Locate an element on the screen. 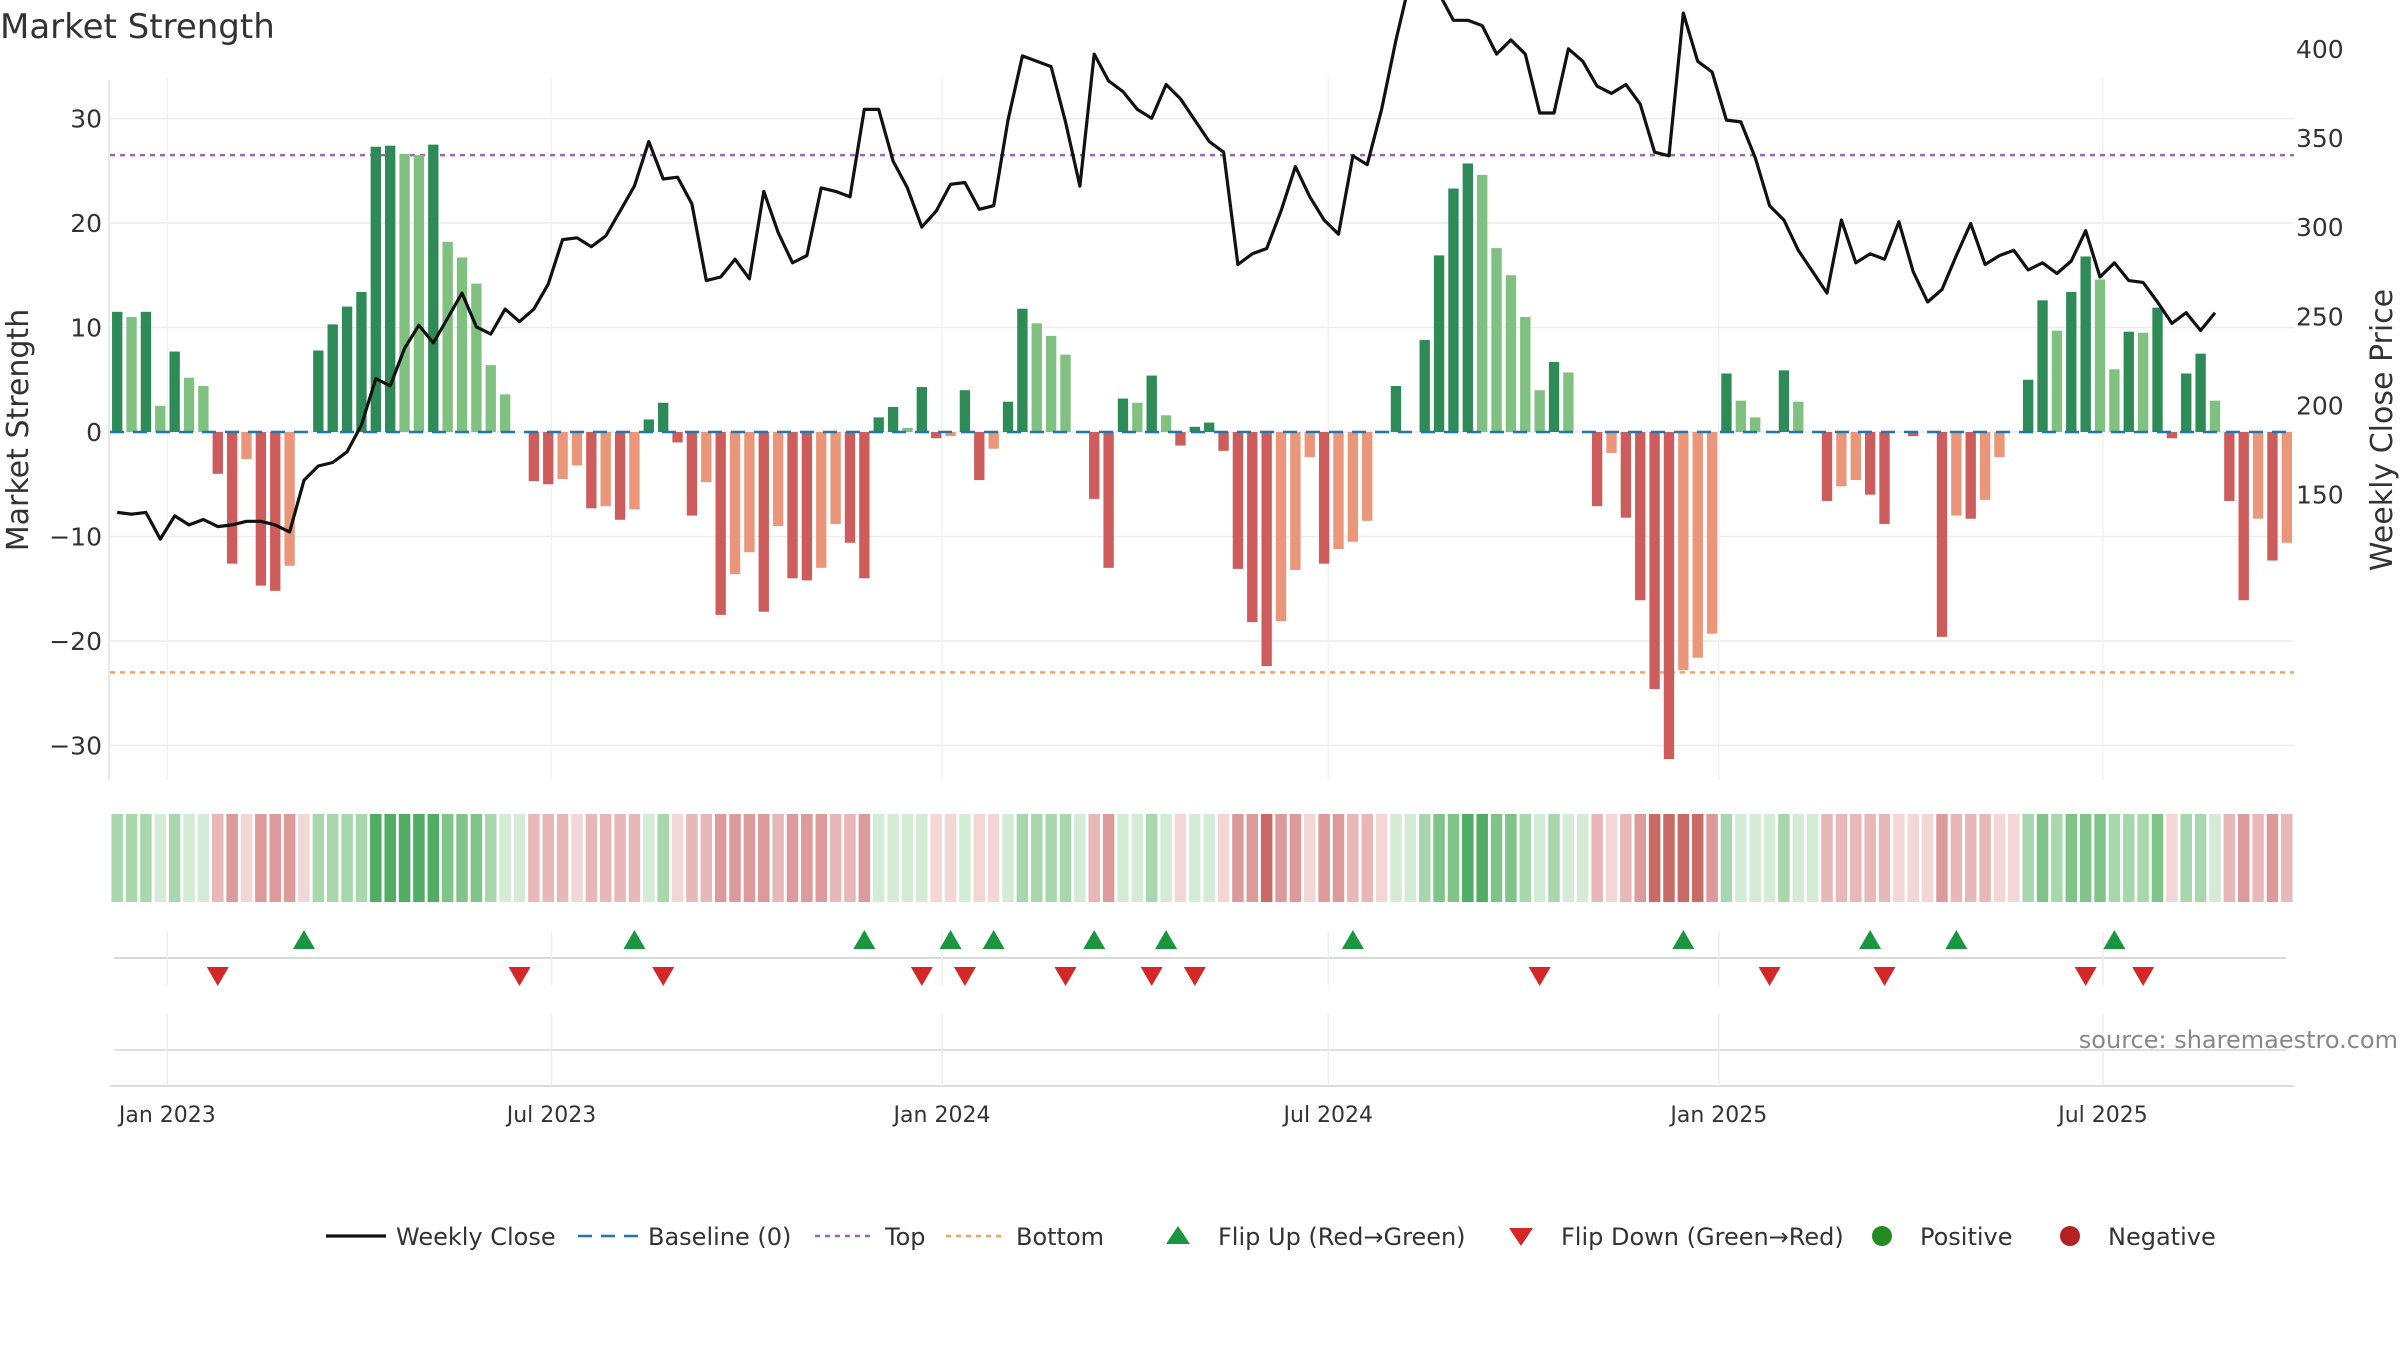 The image size is (2400, 1350). legend-swatch-positive is located at coordinates (1882, 1236).